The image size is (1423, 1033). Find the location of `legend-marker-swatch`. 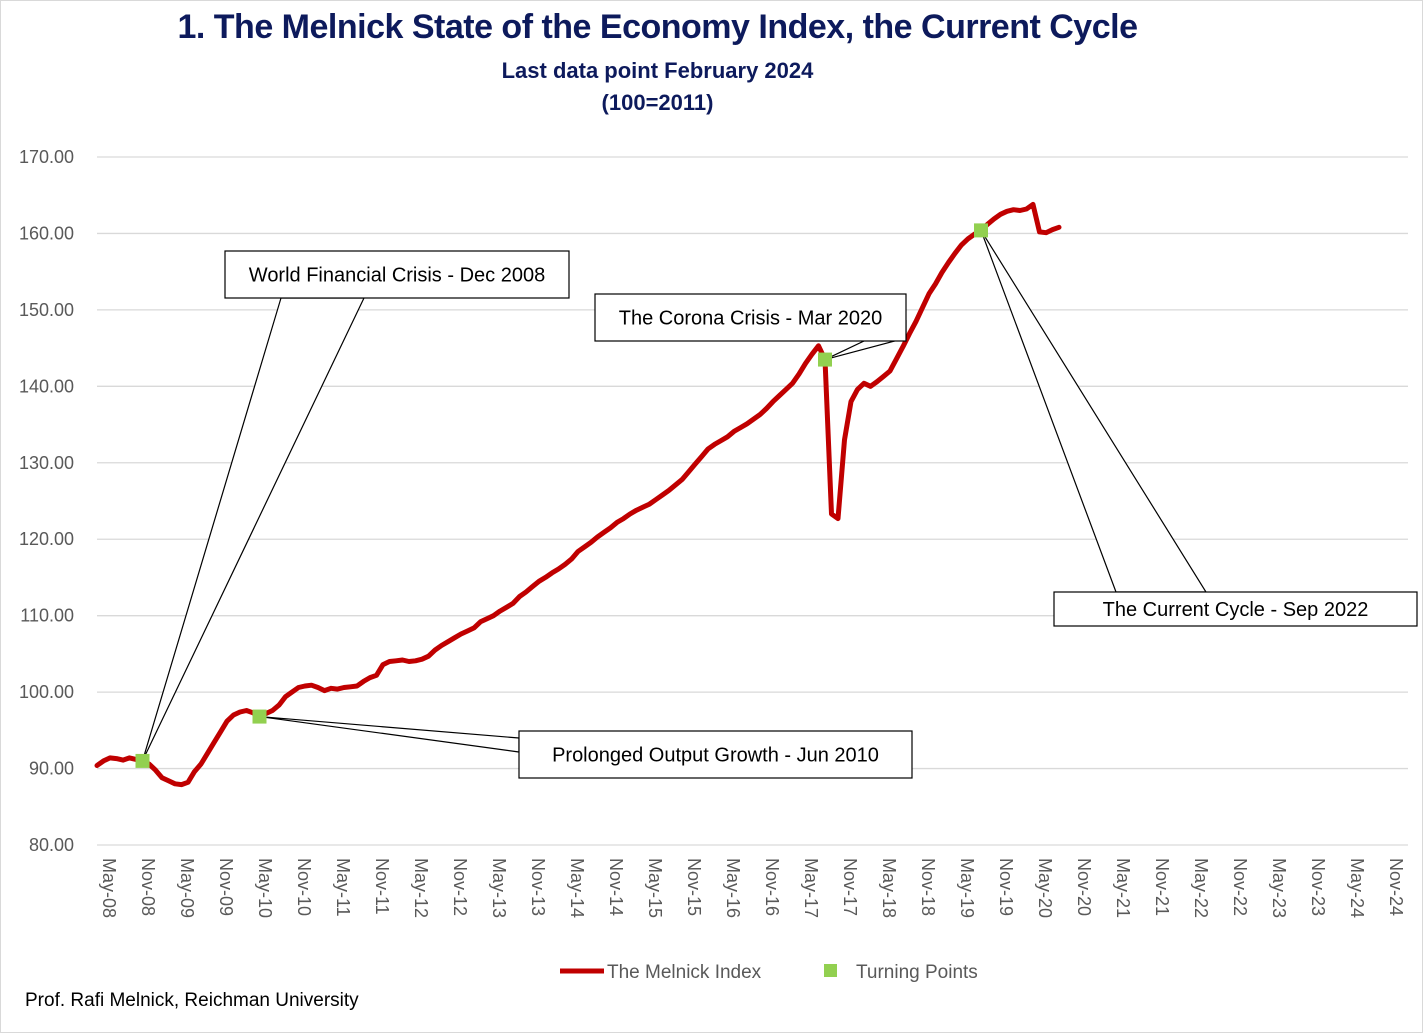

legend-marker-swatch is located at coordinates (830, 970).